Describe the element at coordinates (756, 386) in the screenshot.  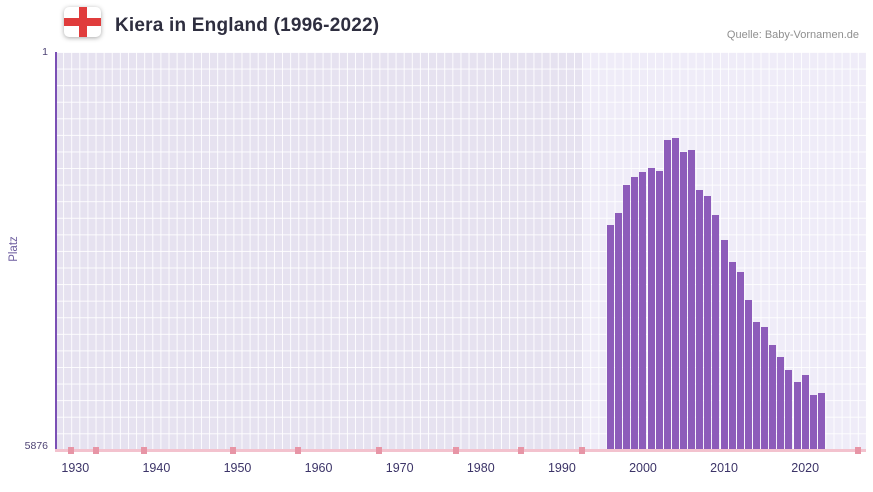
I see `bar-2014` at that location.